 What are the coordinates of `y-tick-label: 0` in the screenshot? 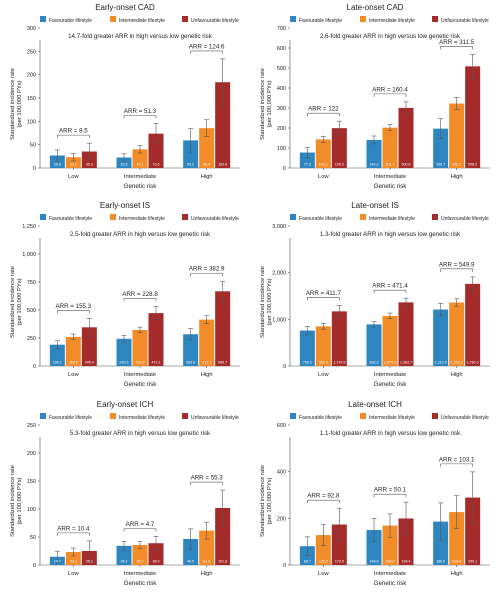 It's located at (284, 566).